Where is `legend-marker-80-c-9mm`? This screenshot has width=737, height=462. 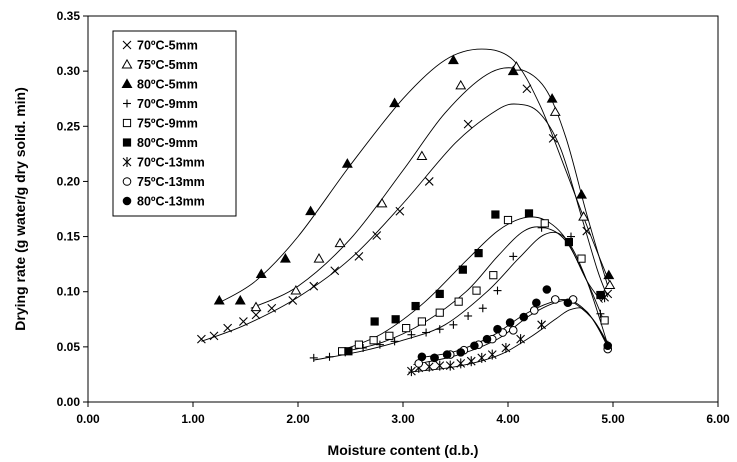
legend-marker-80-c-9mm is located at coordinates (127, 142).